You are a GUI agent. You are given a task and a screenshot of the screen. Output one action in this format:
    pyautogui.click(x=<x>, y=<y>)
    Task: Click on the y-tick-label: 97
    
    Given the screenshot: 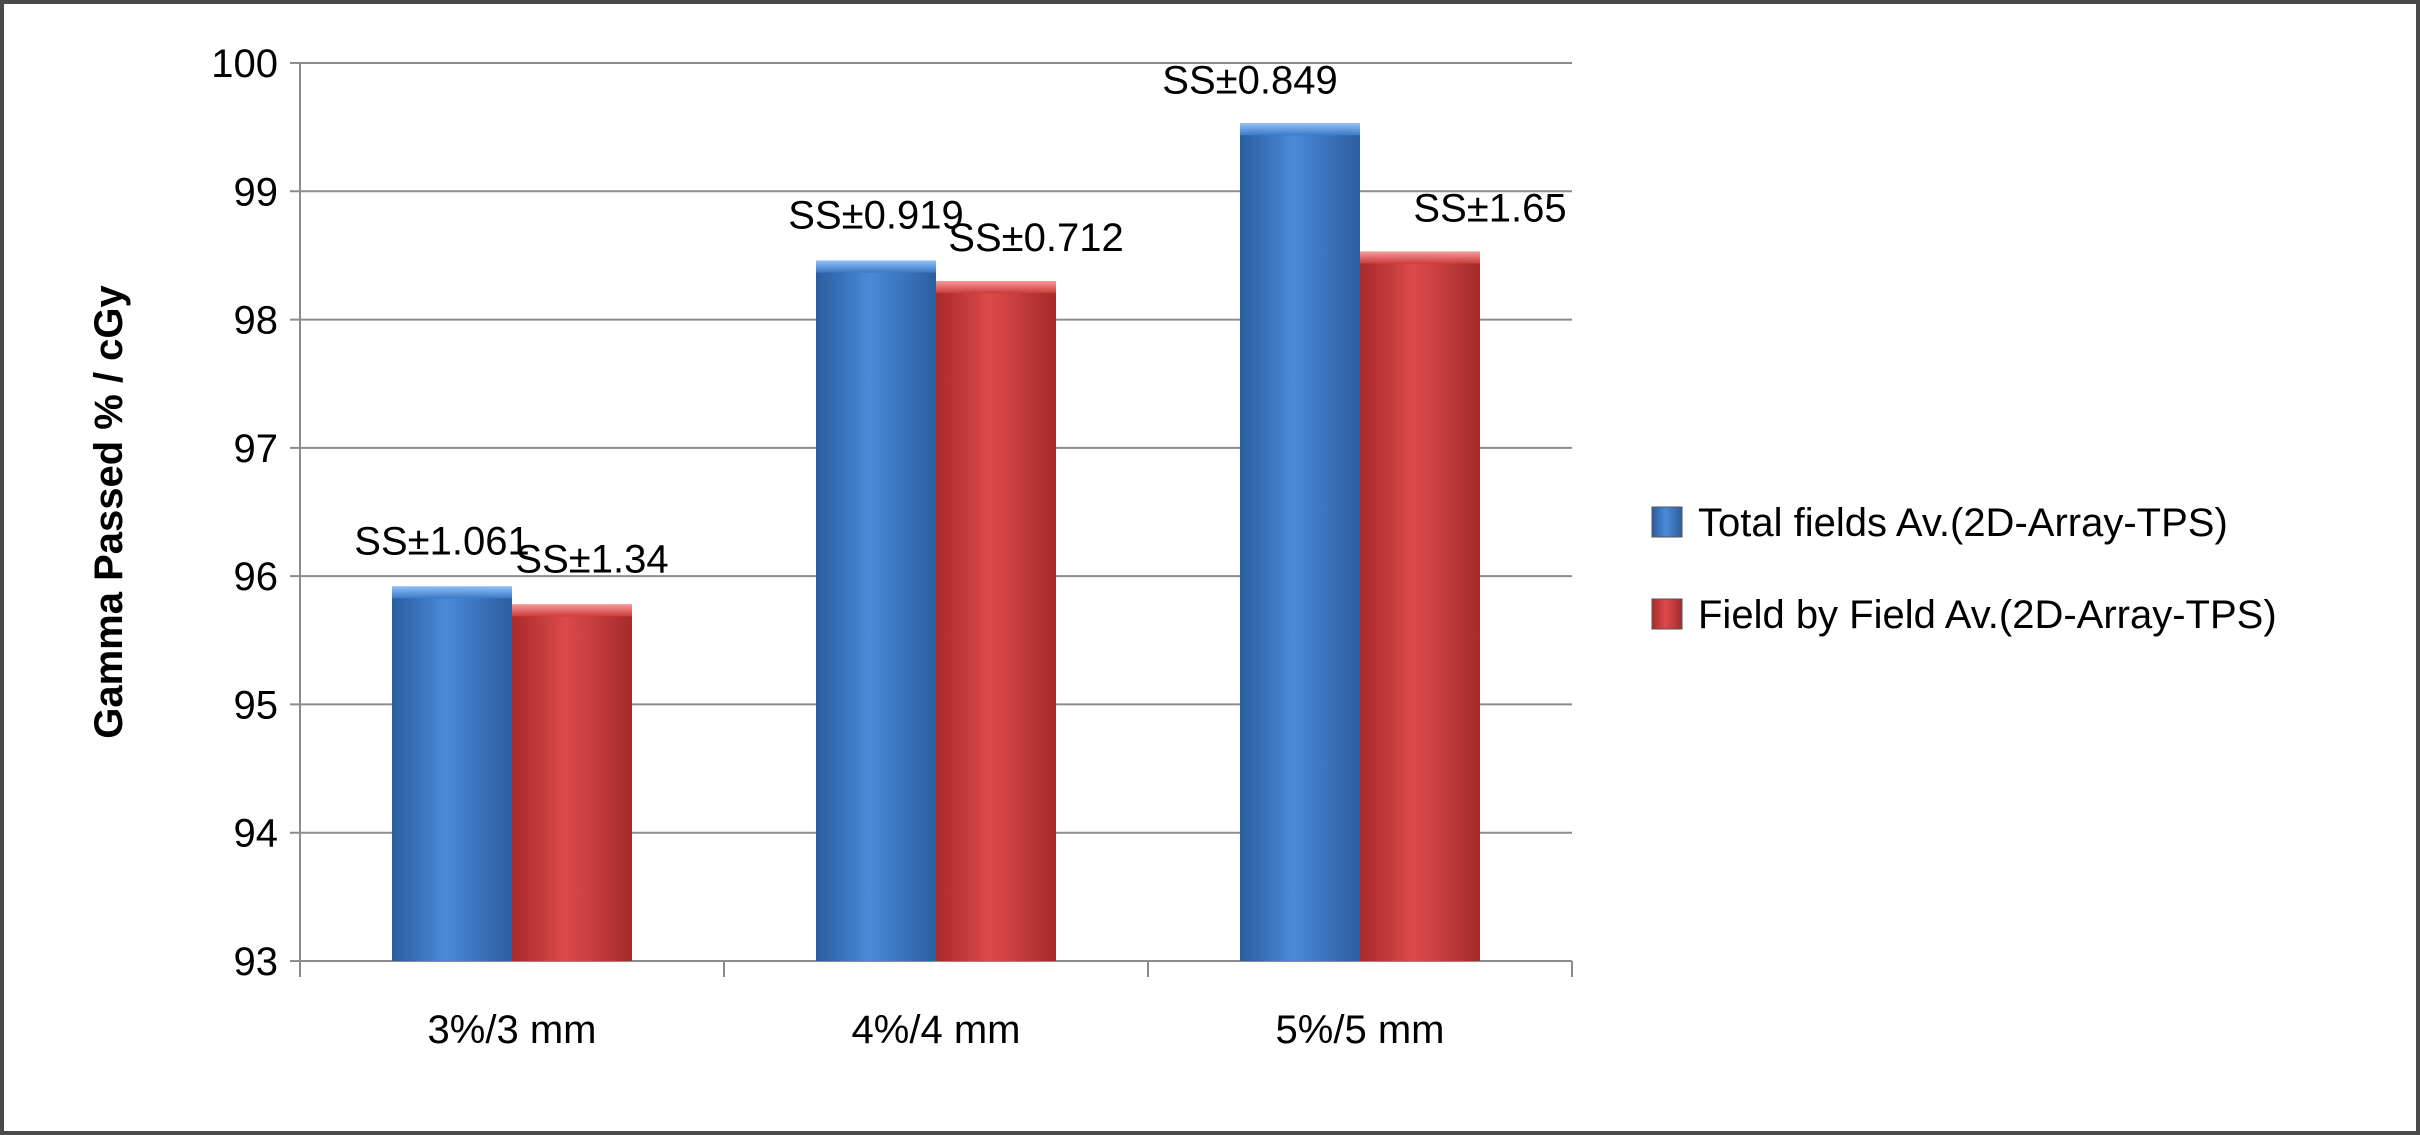 What is the action you would take?
    pyautogui.click(x=256, y=449)
    